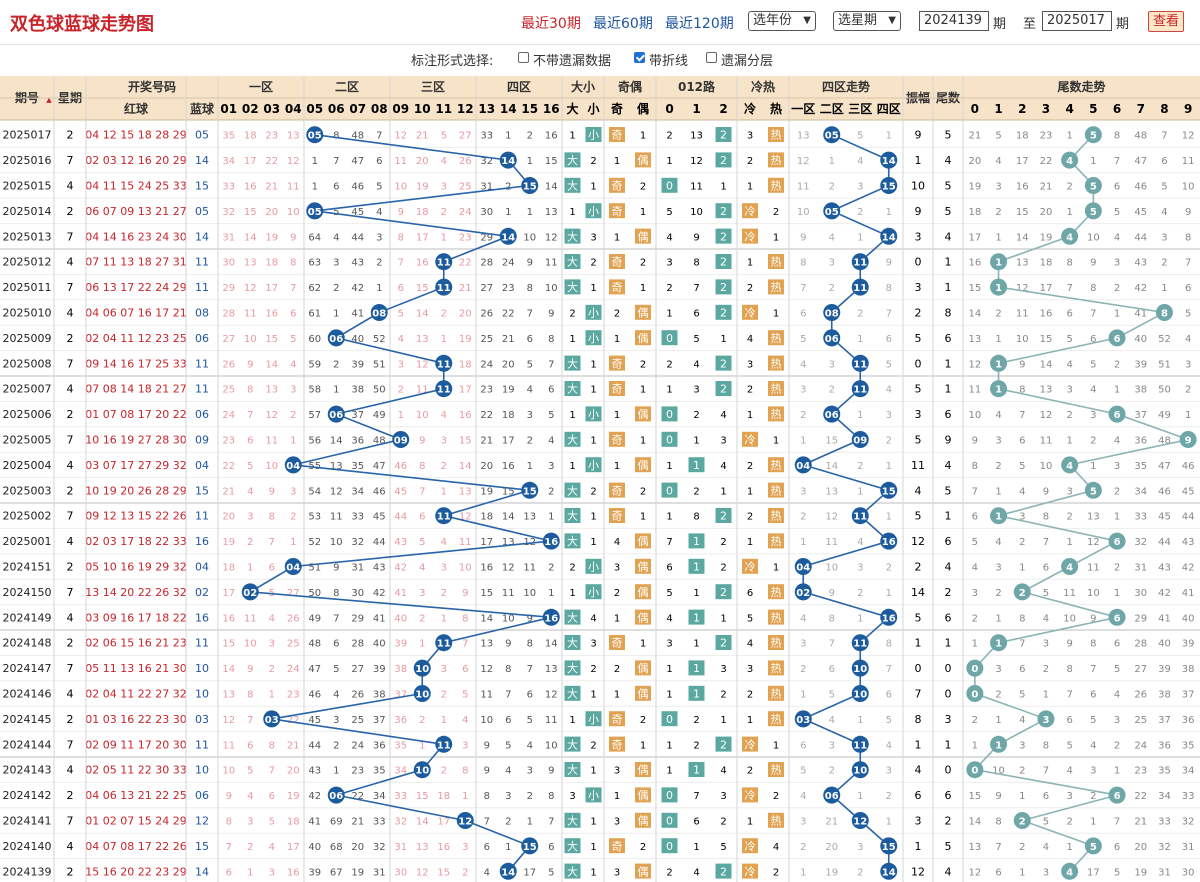  I want to click on omission-cell: 64, so click(314, 237).